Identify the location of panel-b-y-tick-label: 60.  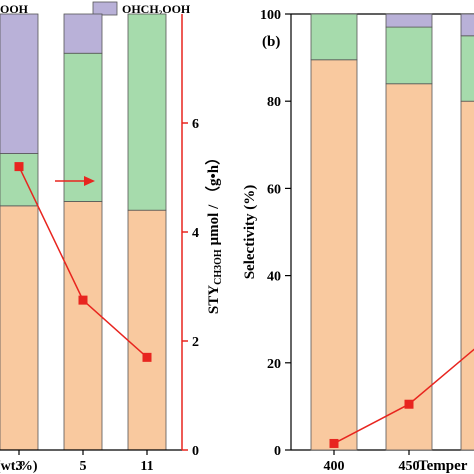
(274, 189).